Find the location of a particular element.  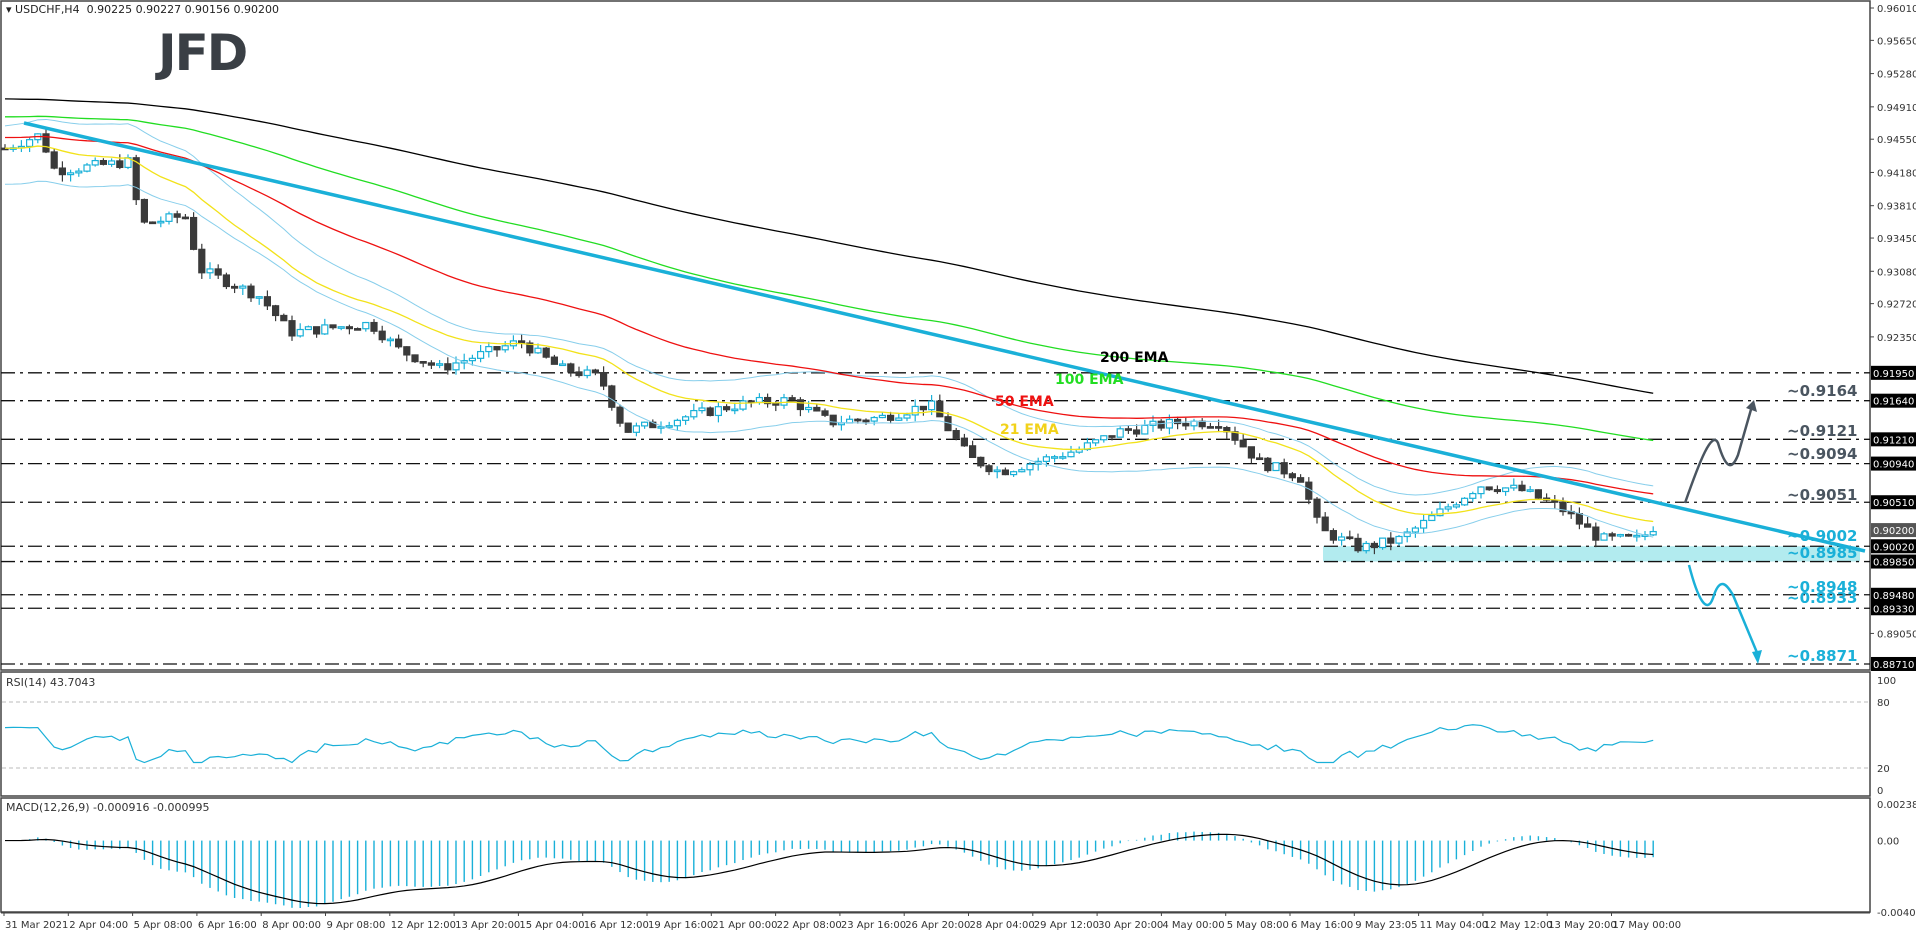

time-tick-label: 4 May 00:00 is located at coordinates (1193, 925).